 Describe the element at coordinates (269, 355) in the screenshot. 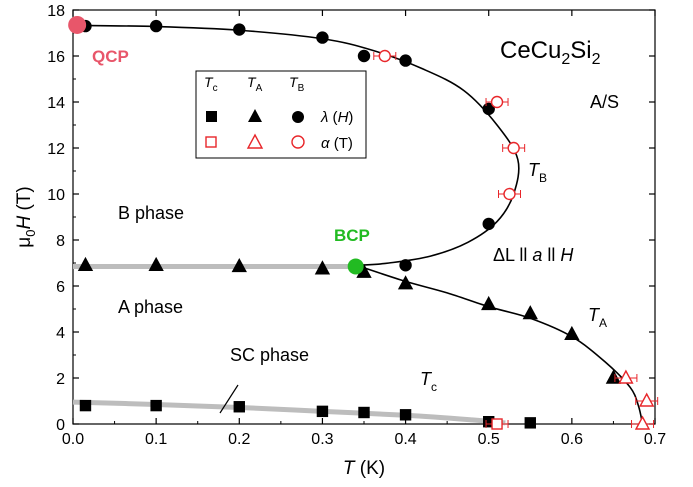

I see `annotation-sc-phase: SC phase` at that location.